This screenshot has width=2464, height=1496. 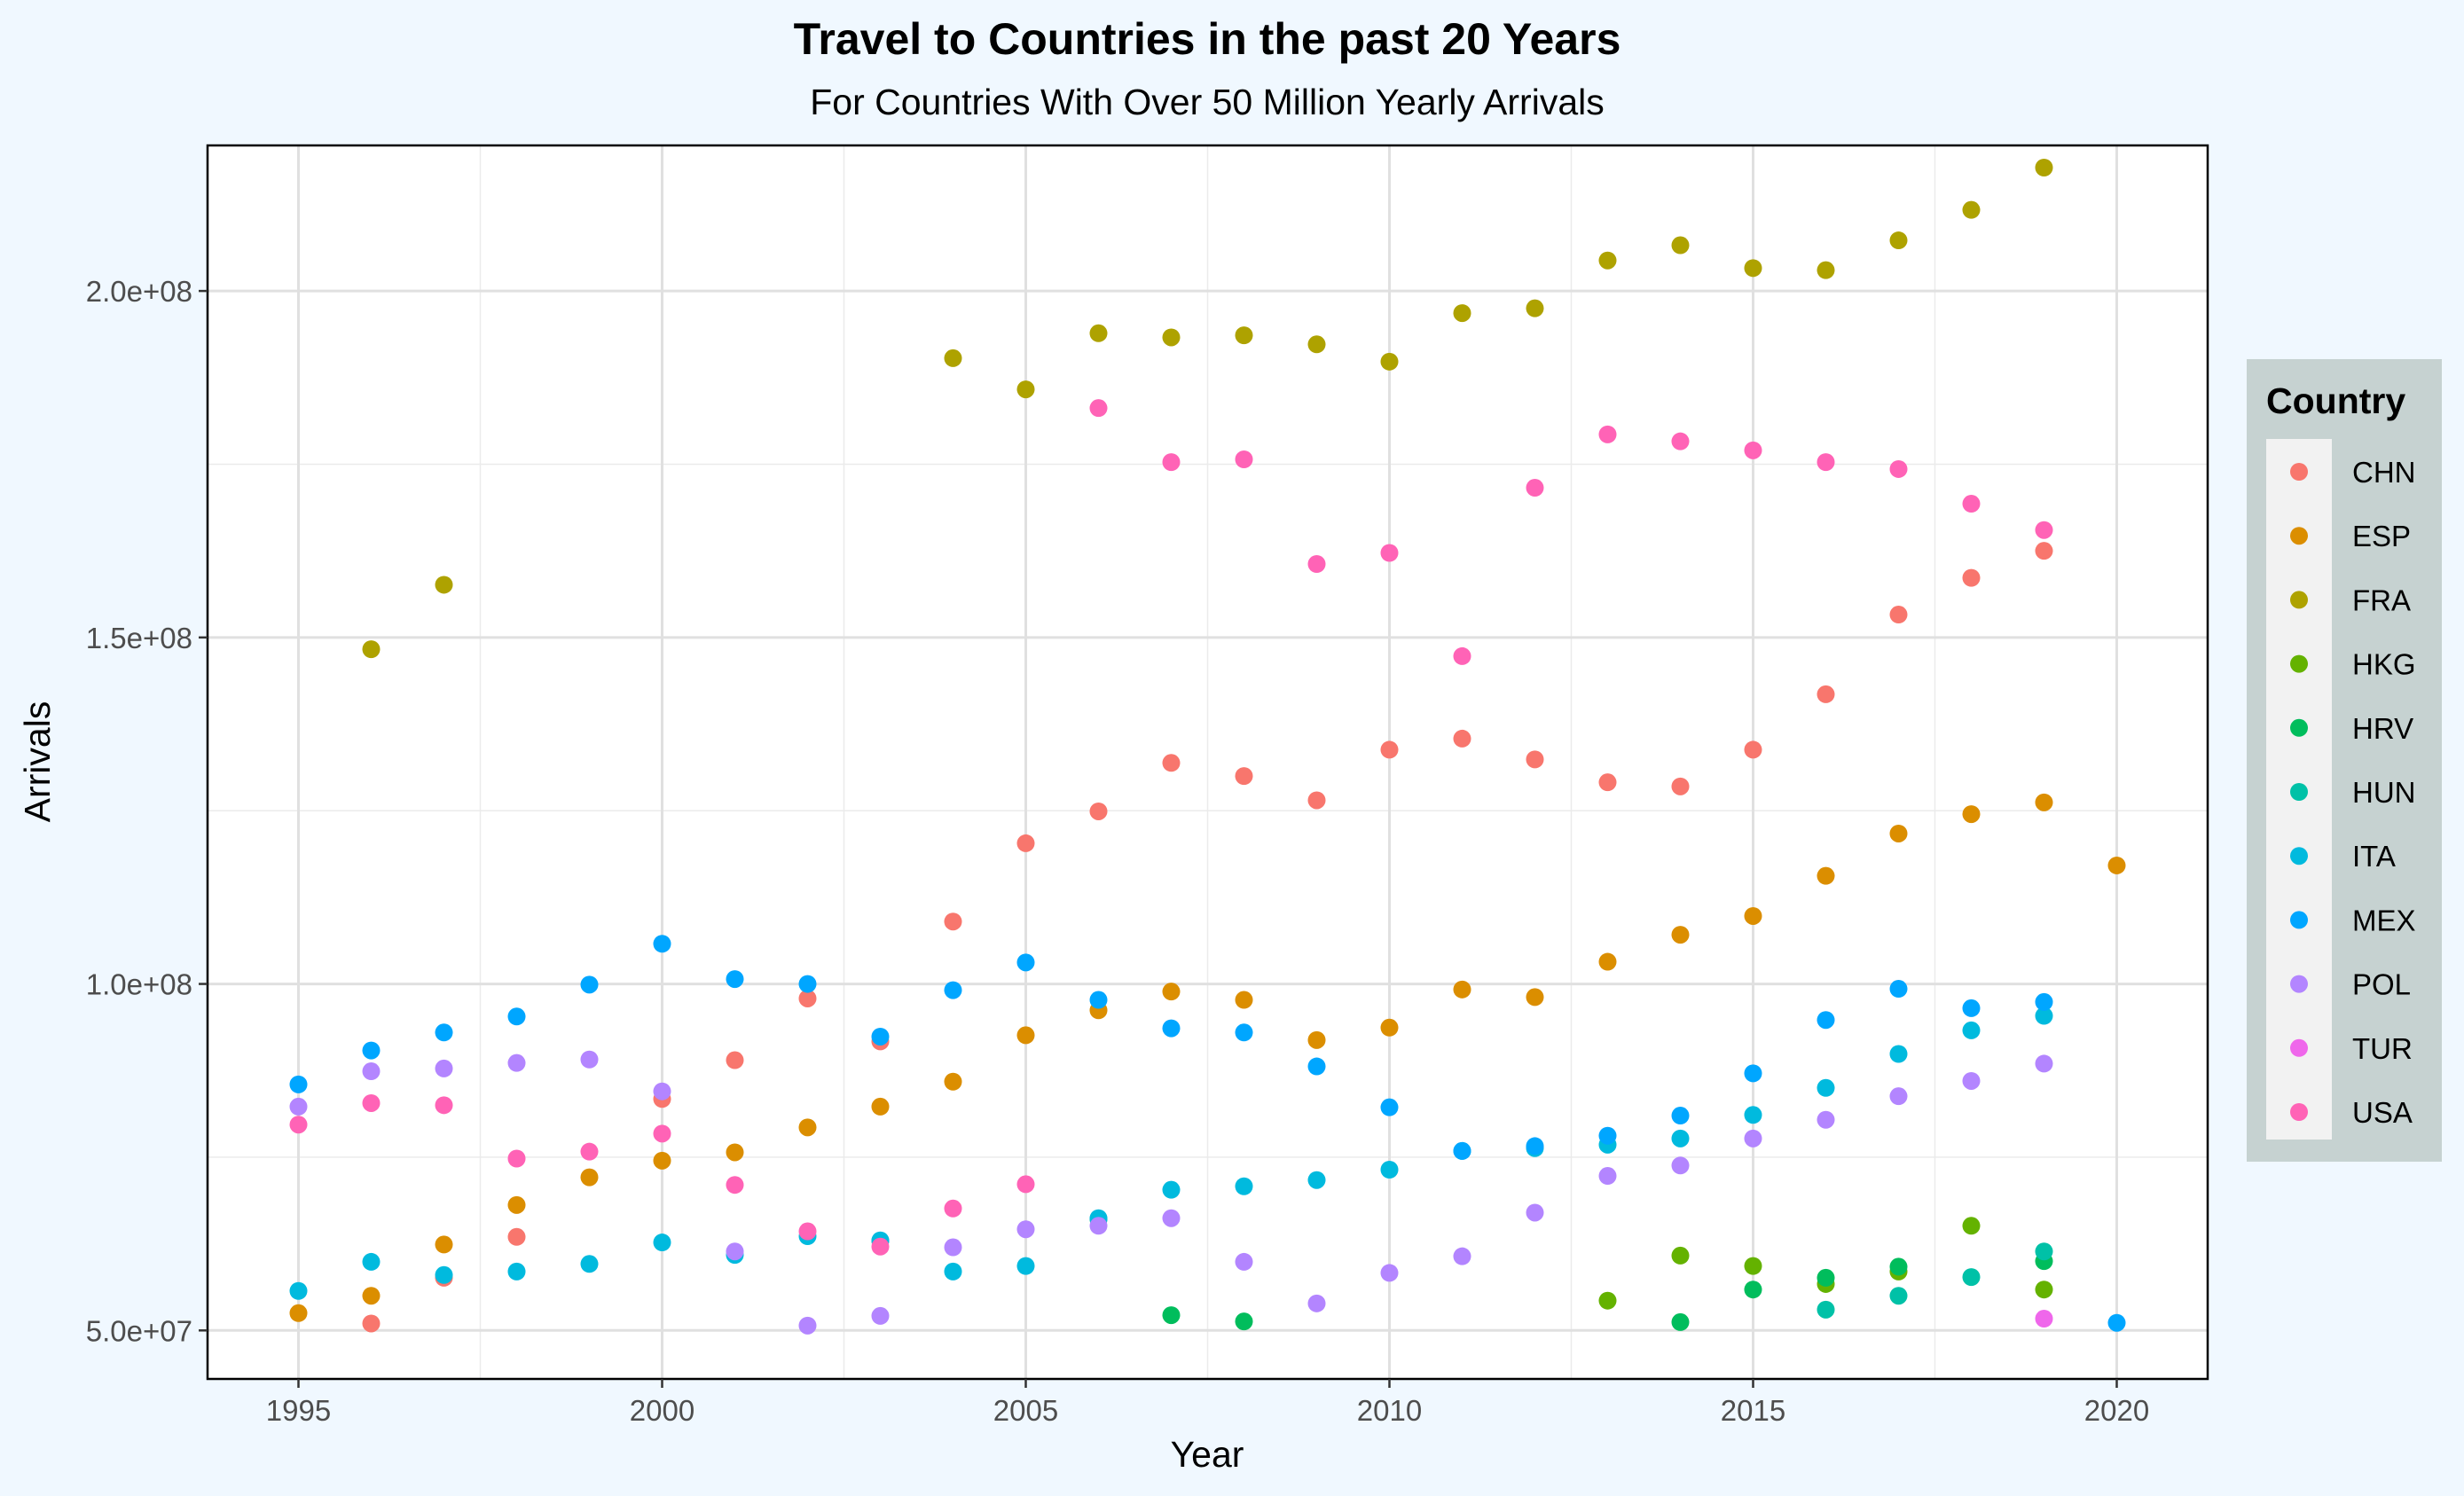 What do you see at coordinates (444, 1068) in the screenshot?
I see `point-pol-1997` at bounding box center [444, 1068].